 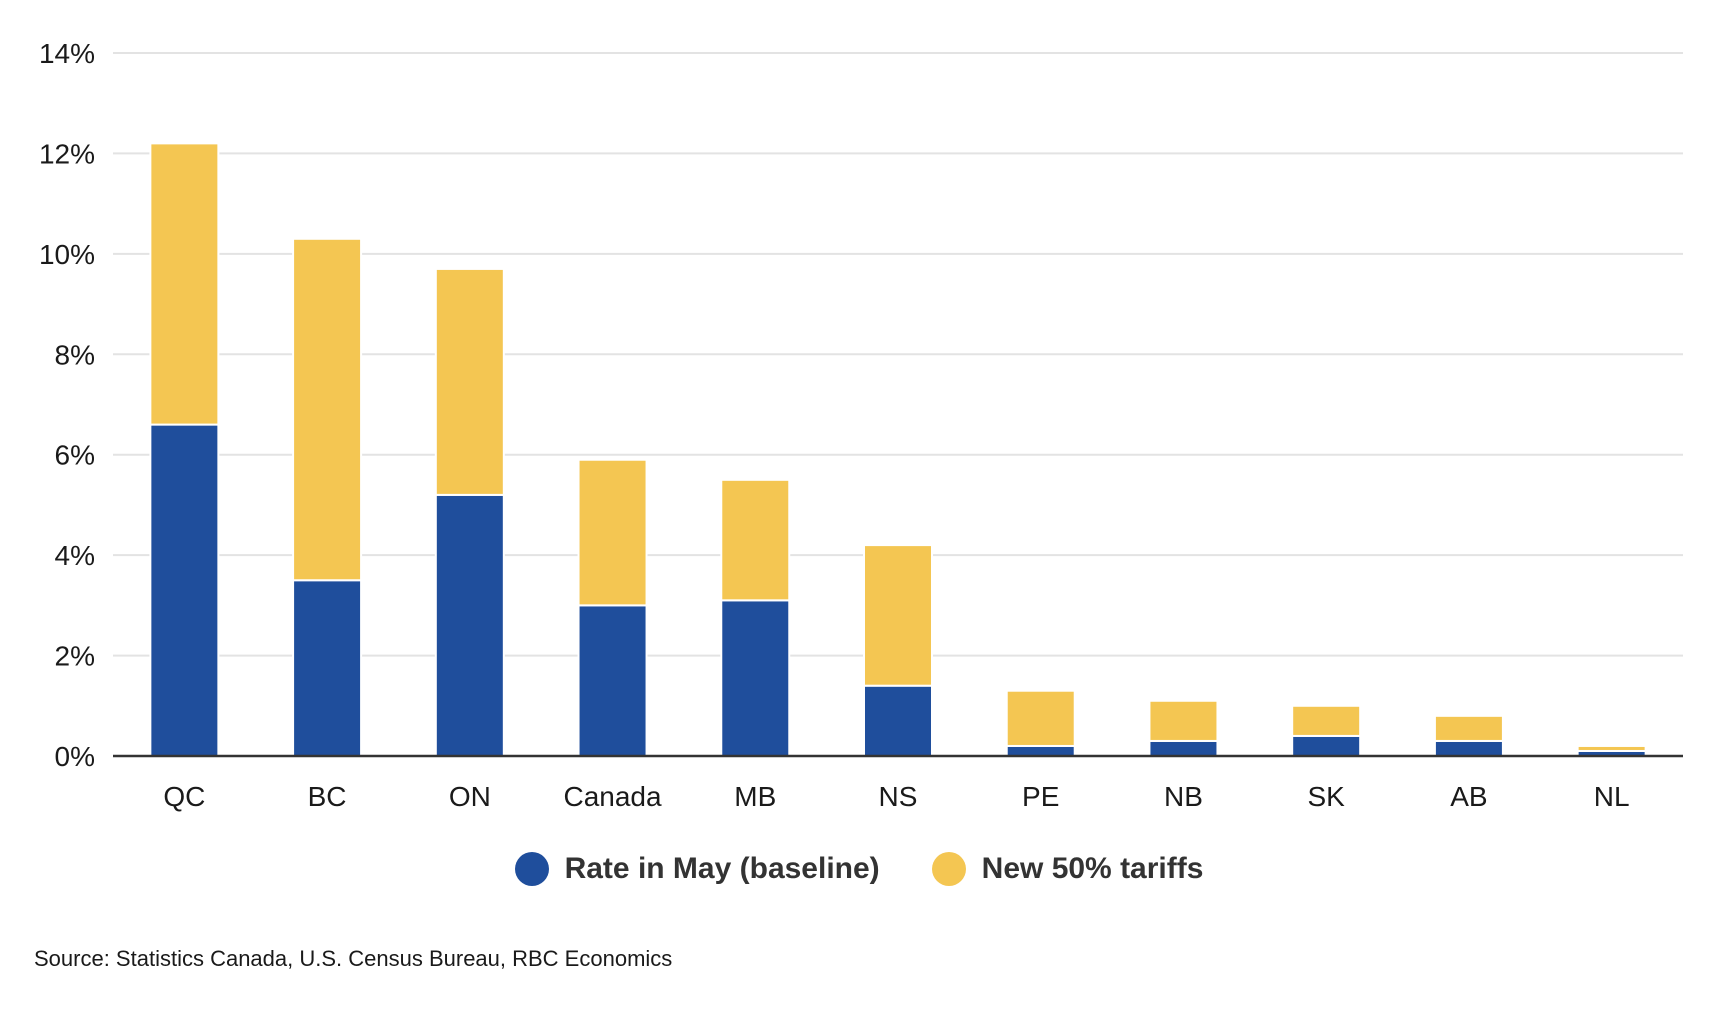 What do you see at coordinates (67, 254) in the screenshot?
I see `y-tick-label: 10%` at bounding box center [67, 254].